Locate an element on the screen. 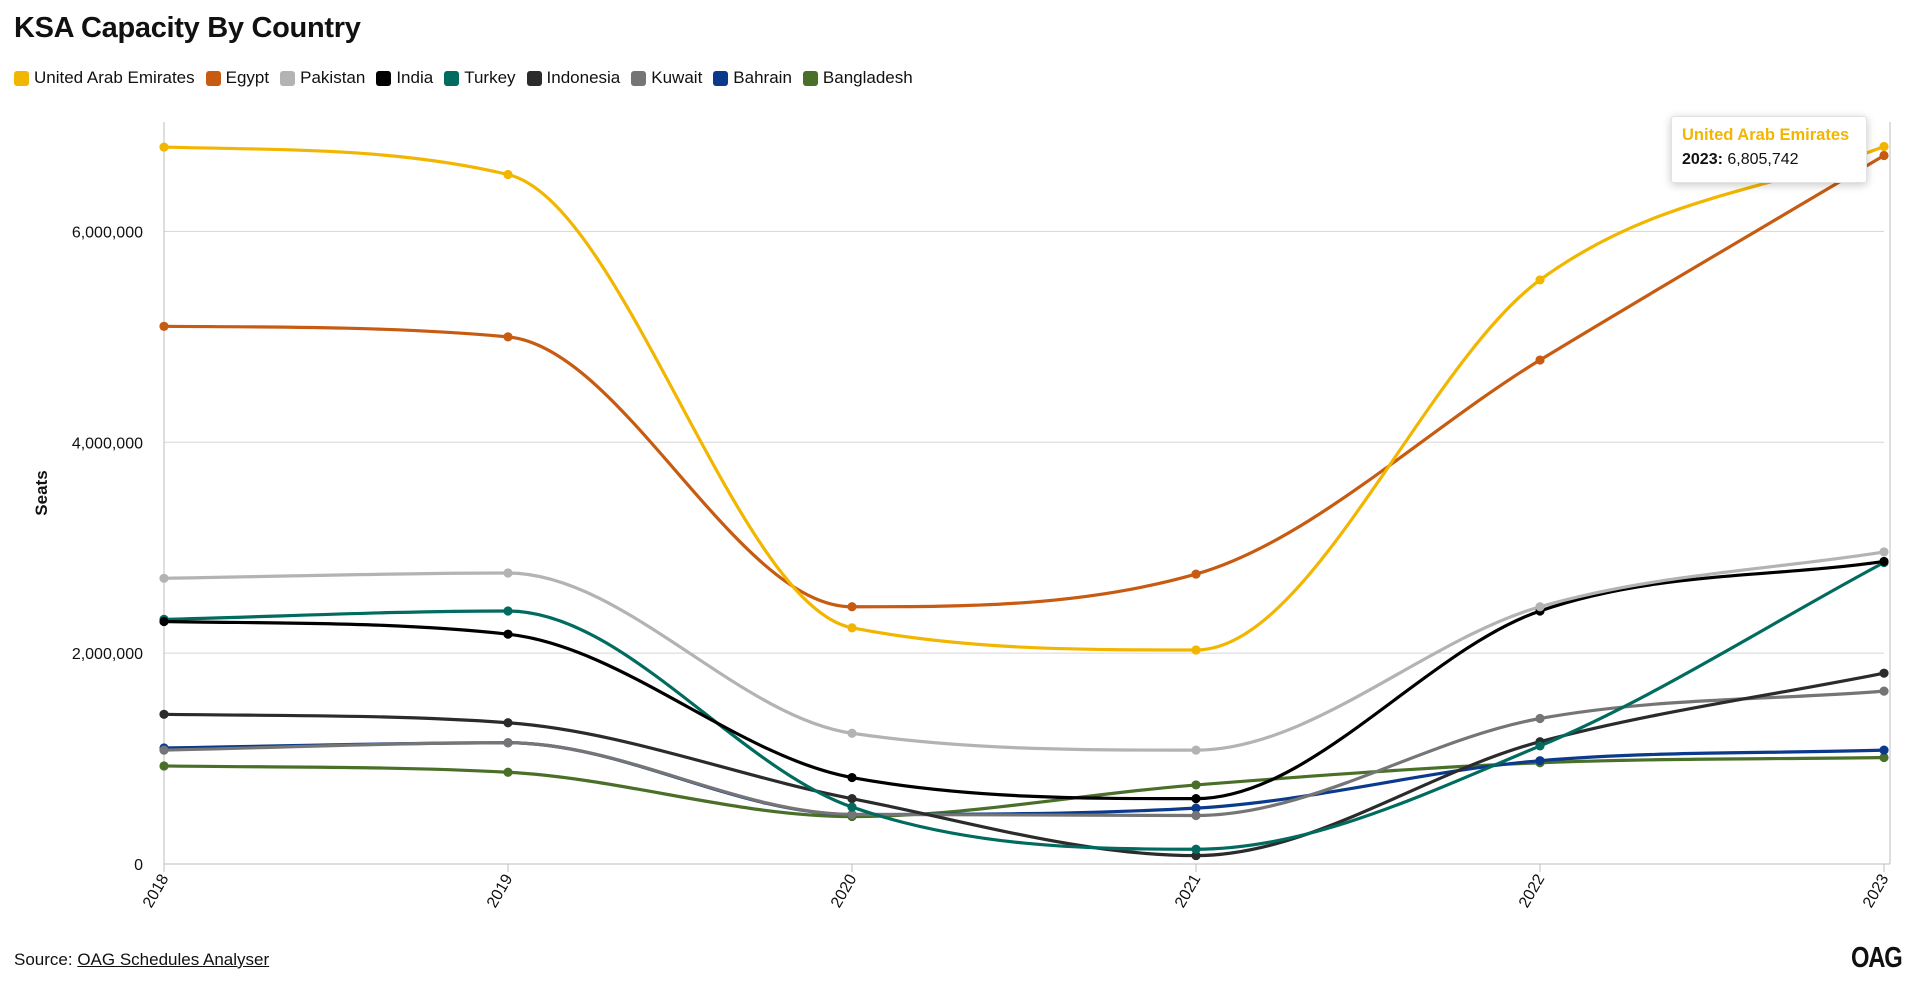  source-note: Source: OAG Schedules Analyser is located at coordinates (141, 960).